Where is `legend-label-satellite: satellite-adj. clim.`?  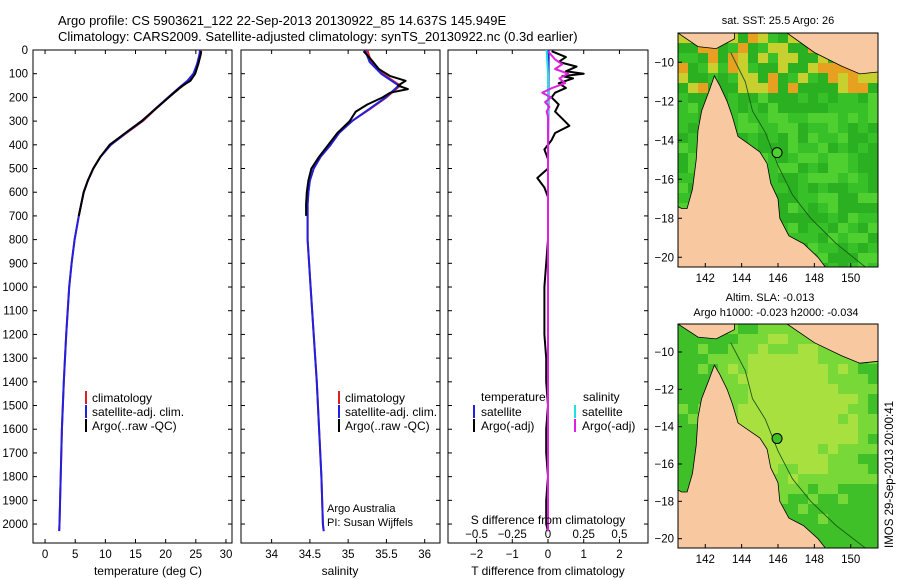
legend-label-satellite: satellite-adj. clim. is located at coordinates (138, 412).